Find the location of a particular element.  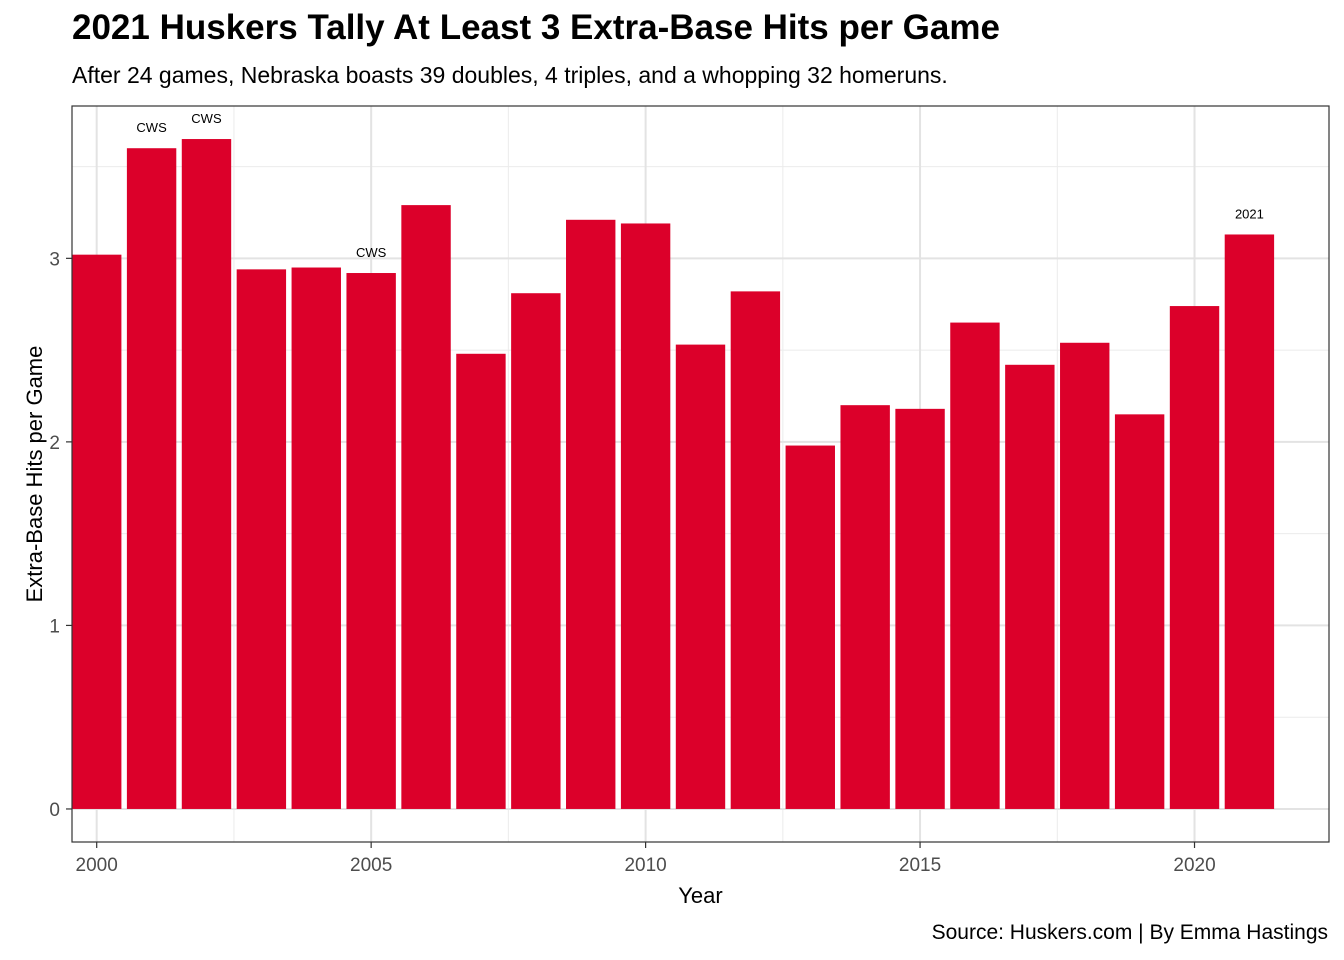

bar-2019 is located at coordinates (1139, 611).